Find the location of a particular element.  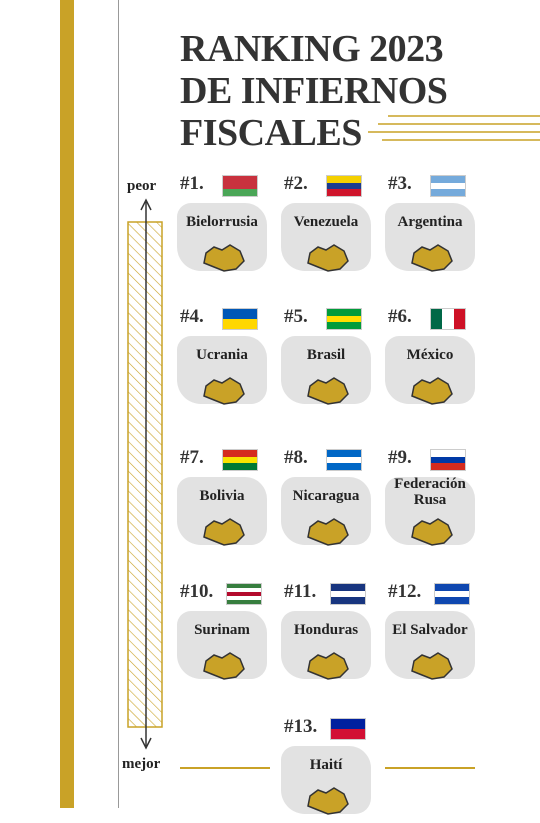

rank: #8. is located at coordinates (296, 457).